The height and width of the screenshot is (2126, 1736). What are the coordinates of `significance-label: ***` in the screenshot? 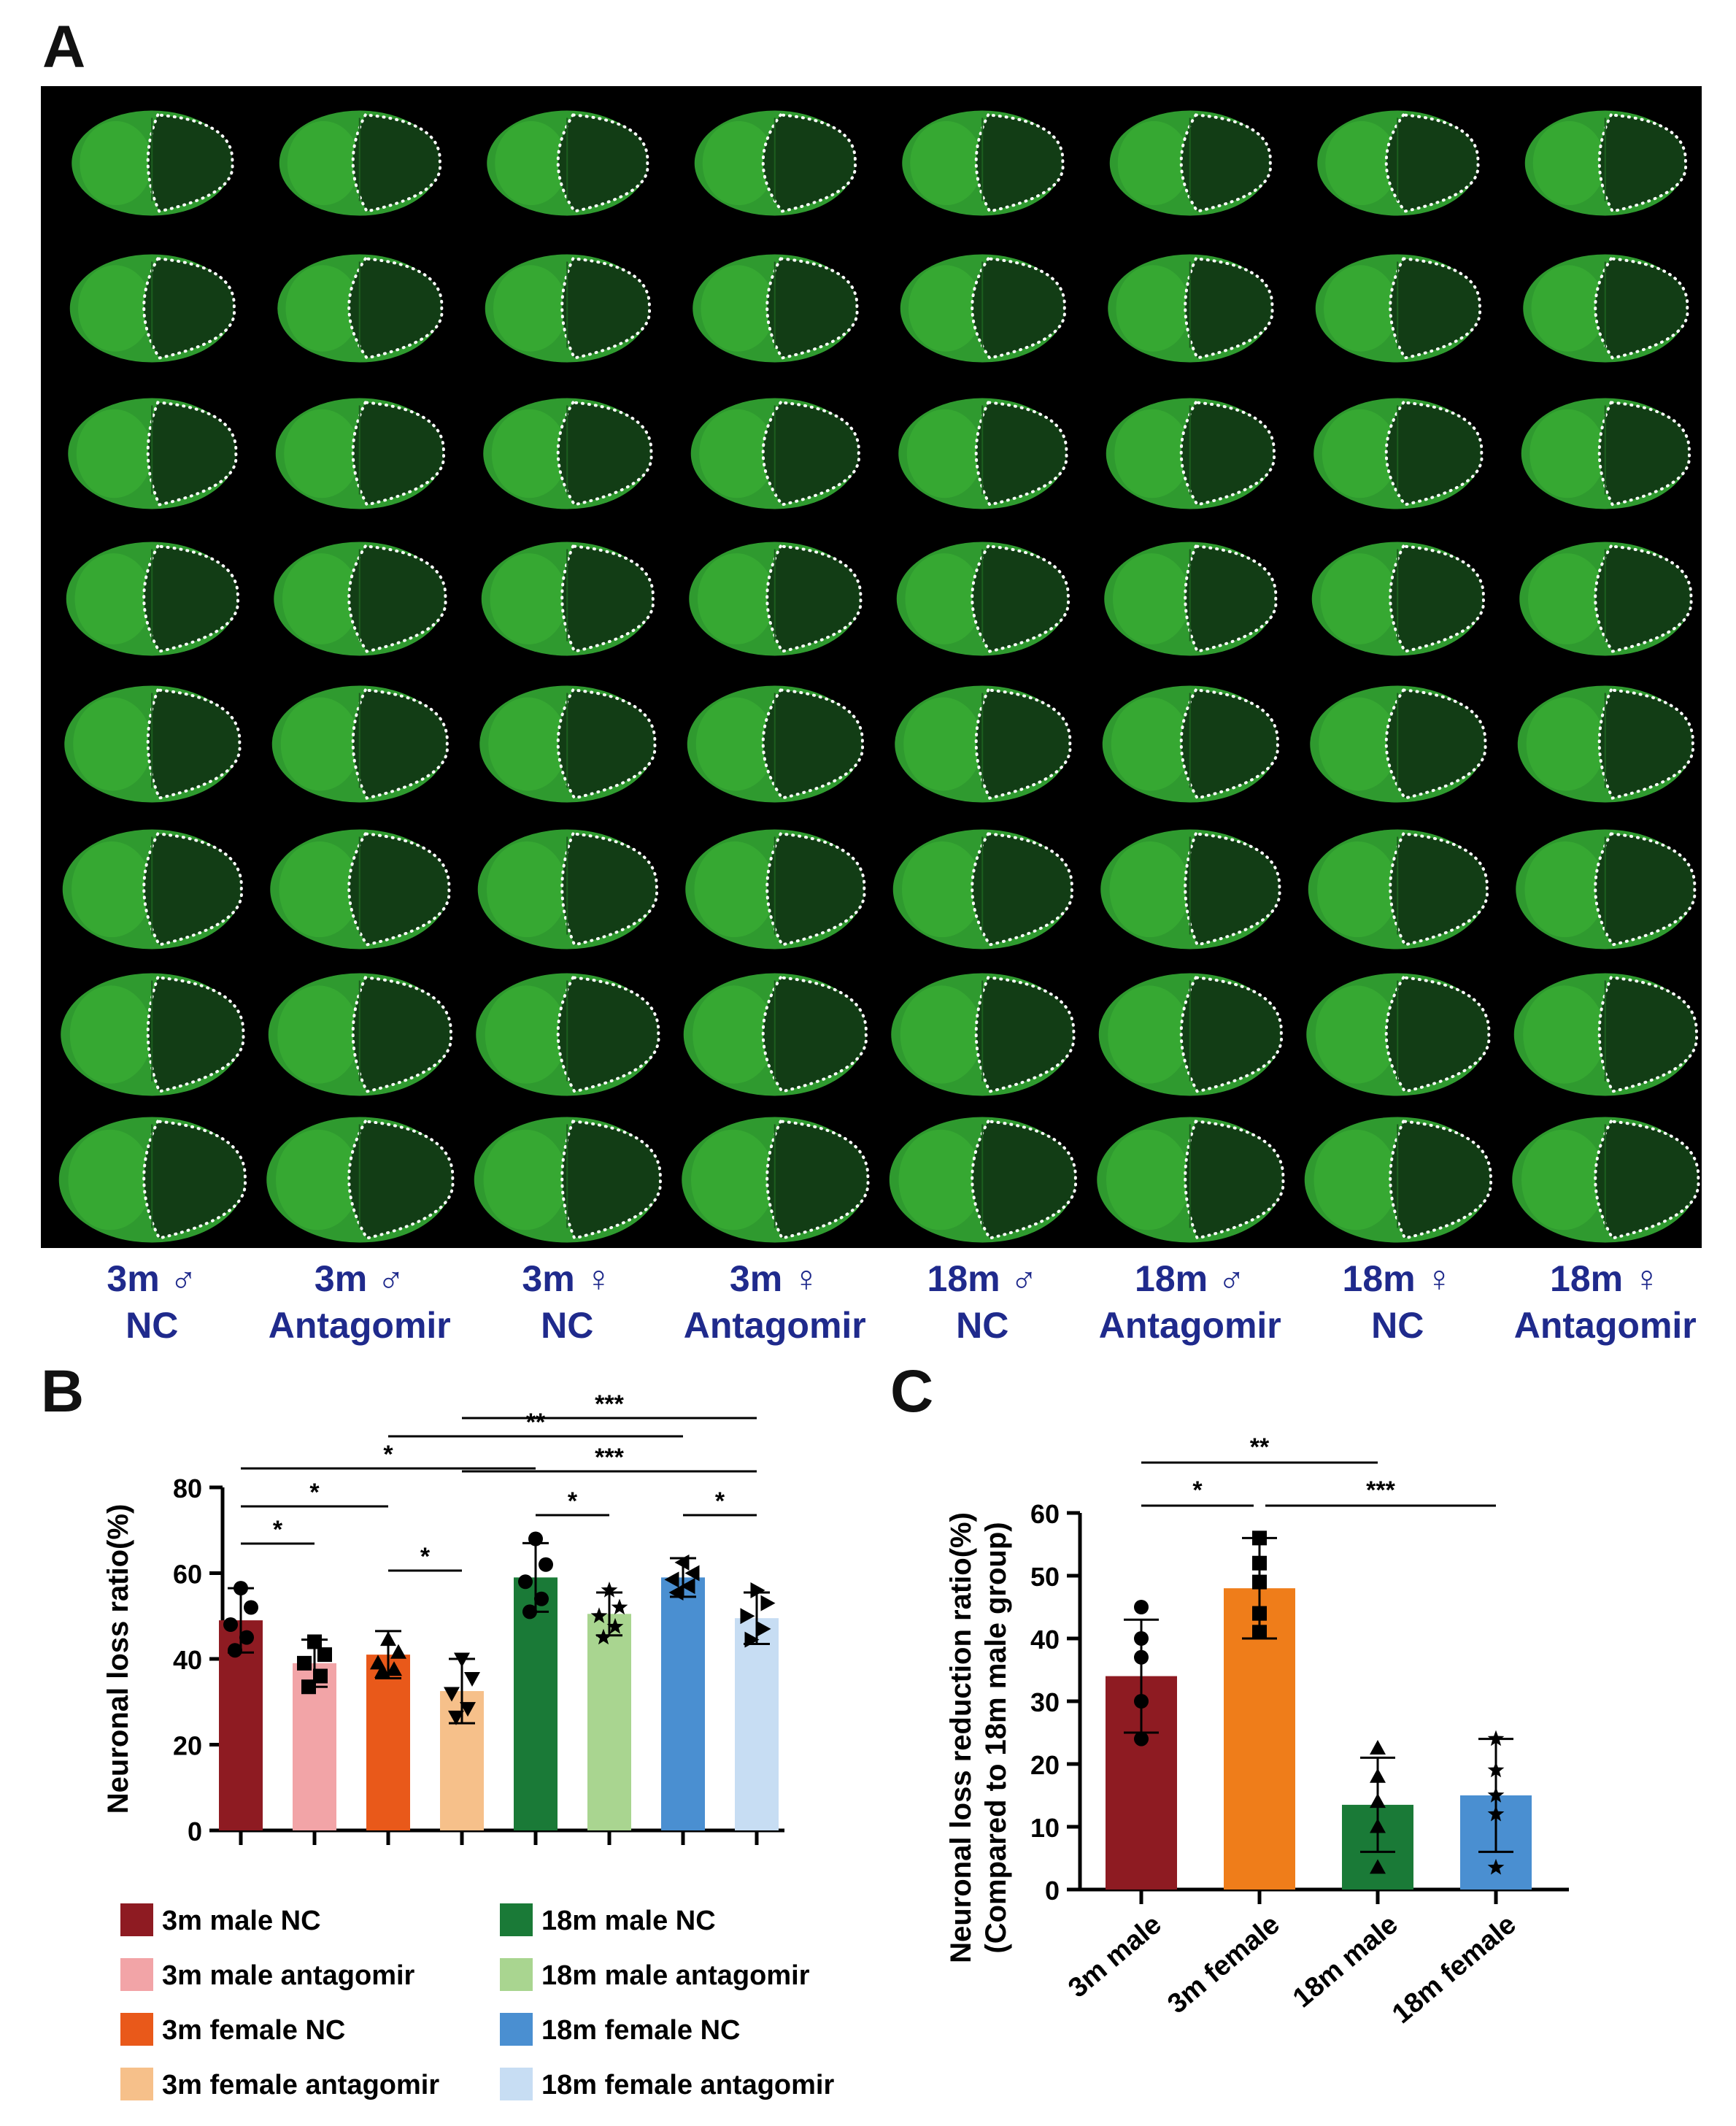 It's located at (609, 1457).